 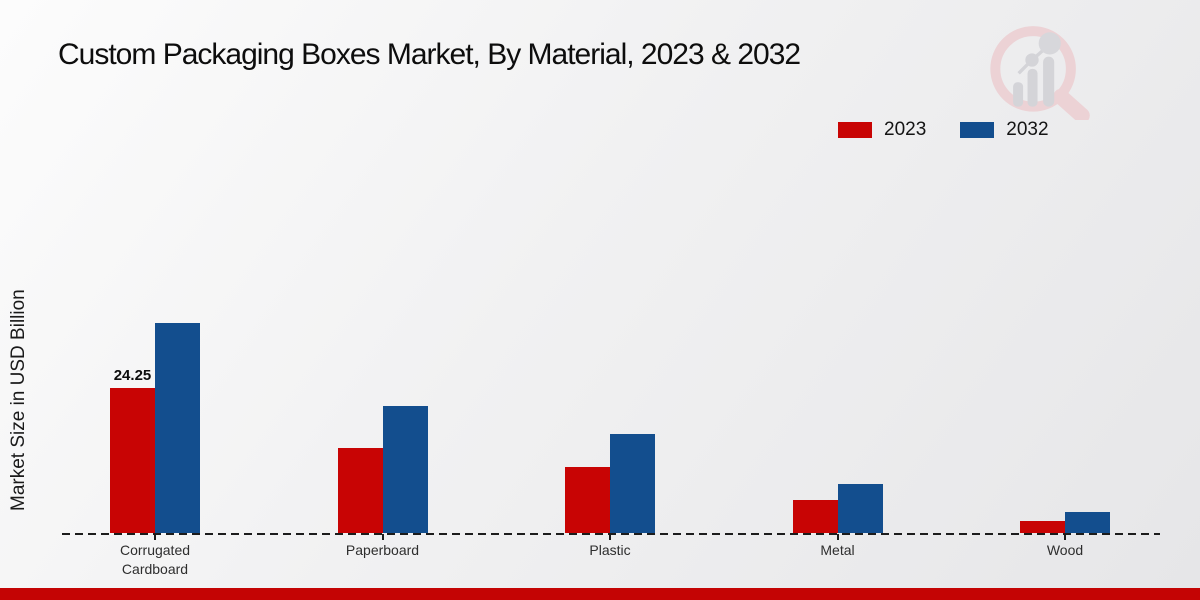 I want to click on bar-2023-metal, so click(x=815, y=516).